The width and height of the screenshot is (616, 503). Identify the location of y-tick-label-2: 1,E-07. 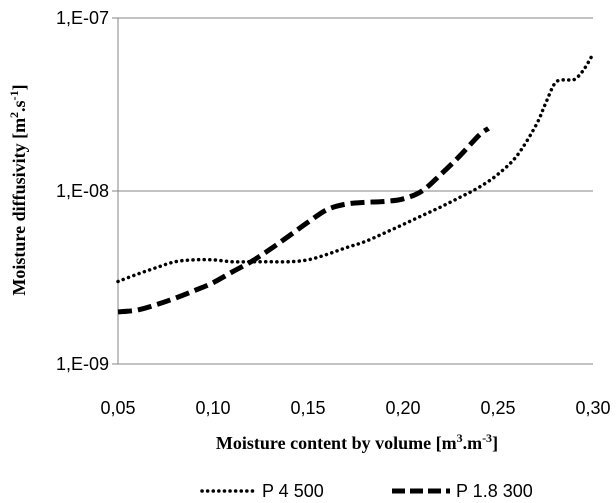
(82, 18).